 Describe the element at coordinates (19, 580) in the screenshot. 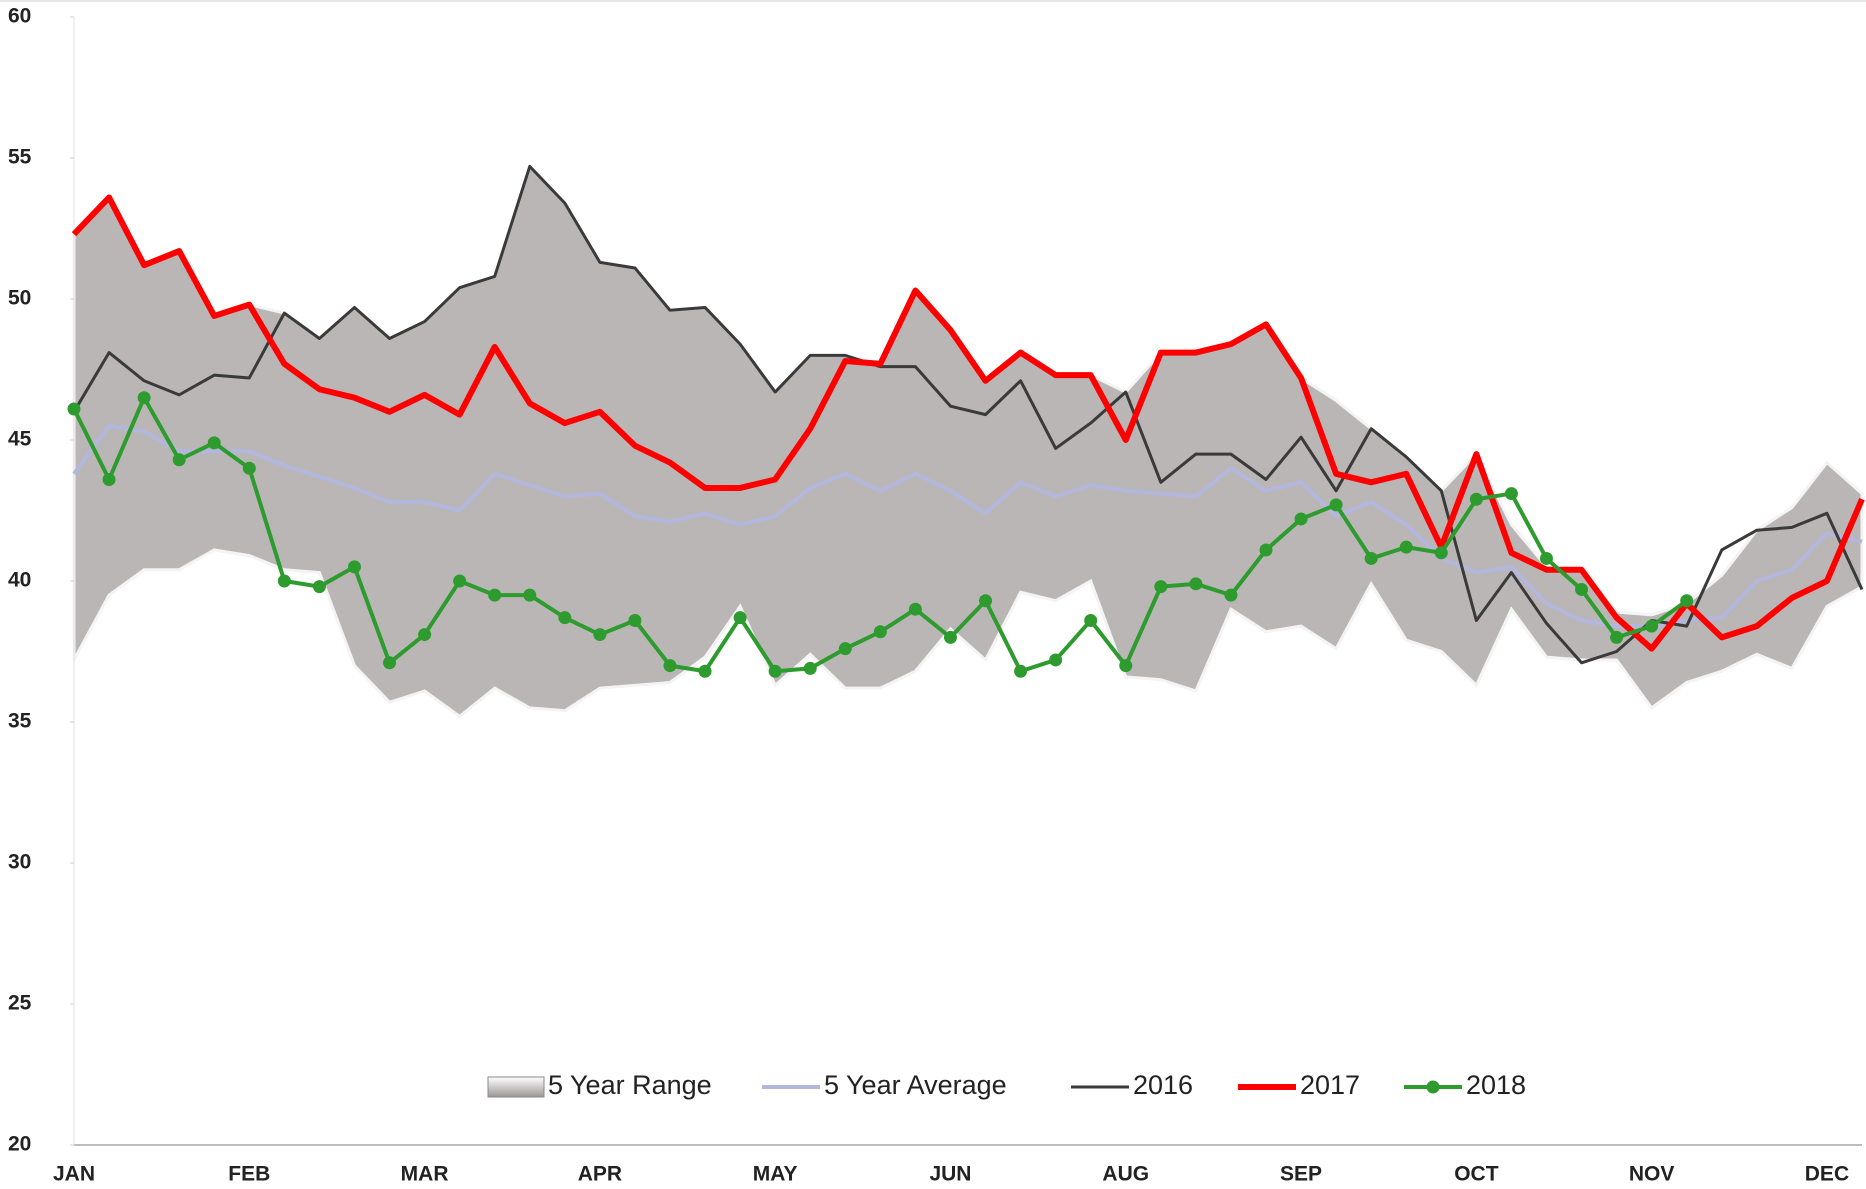

I see `y-tick-label: 40` at that location.